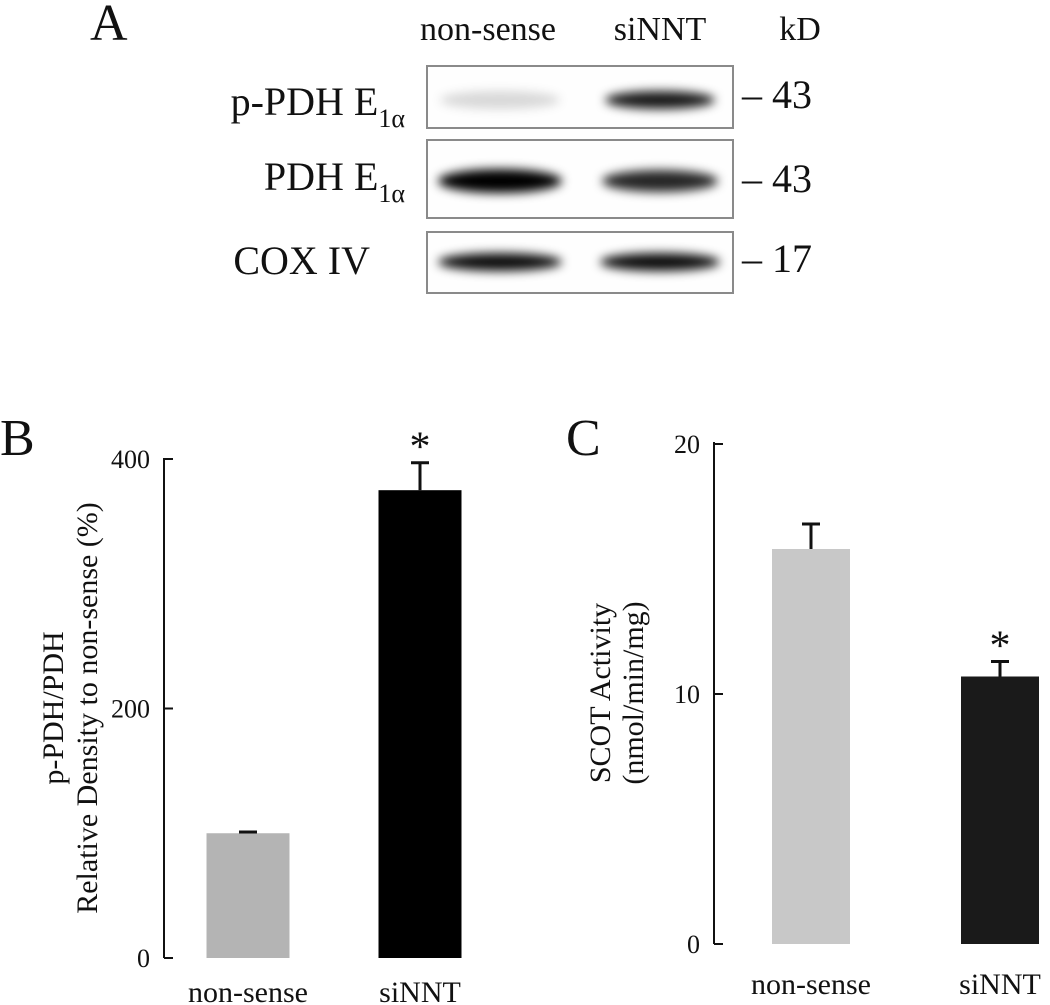  What do you see at coordinates (600, 693) in the screenshot?
I see `y-axis-title-line1: SCOT Activity` at bounding box center [600, 693].